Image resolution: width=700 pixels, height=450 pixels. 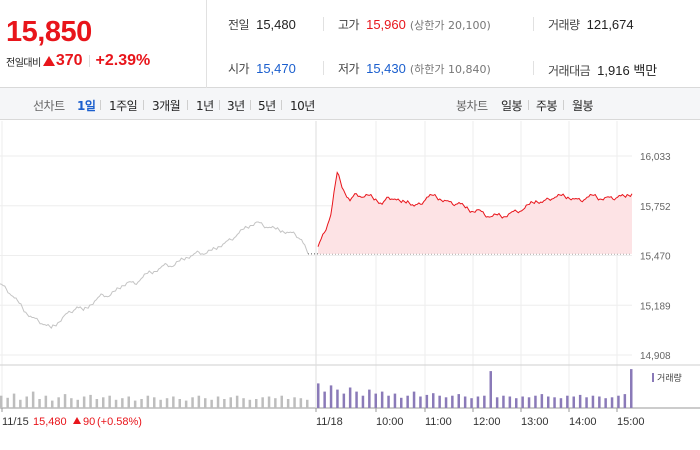 I want to click on period-1d: 1일, so click(x=86, y=106).